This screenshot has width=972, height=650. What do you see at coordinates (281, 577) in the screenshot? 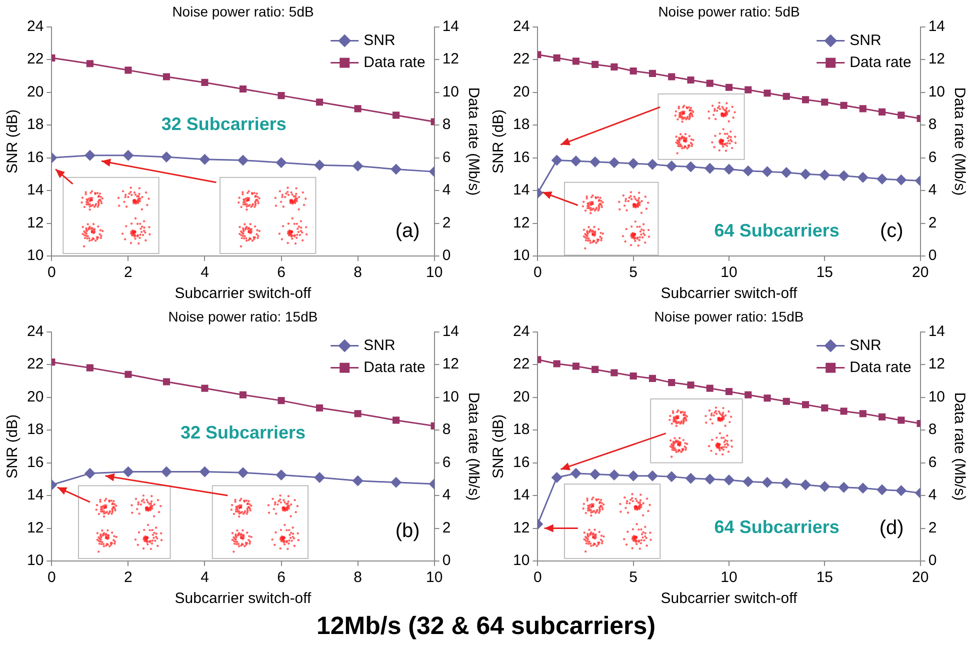
I see `x-tick-label: 6` at bounding box center [281, 577].